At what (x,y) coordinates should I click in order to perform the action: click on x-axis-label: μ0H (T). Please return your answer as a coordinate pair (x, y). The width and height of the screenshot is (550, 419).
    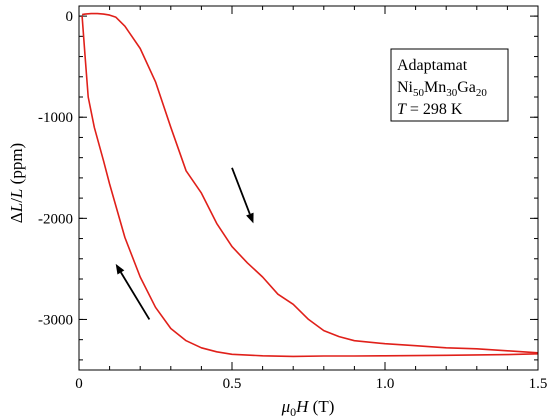
    Looking at the image, I should click on (308, 408).